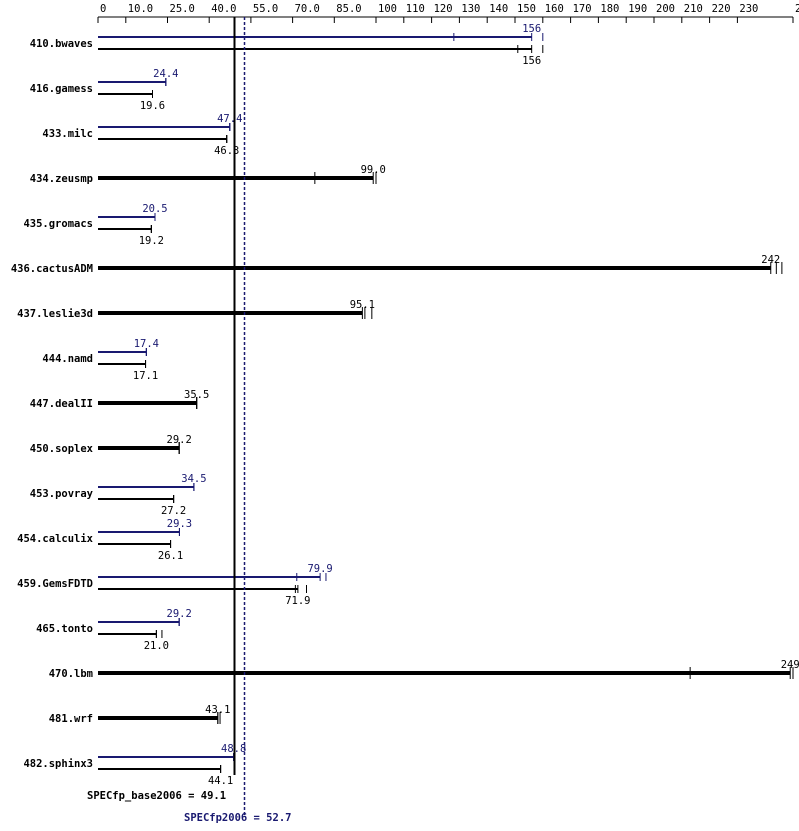  What do you see at coordinates (362, 305) in the screenshot?
I see `base-value-label: 95.1` at bounding box center [362, 305].